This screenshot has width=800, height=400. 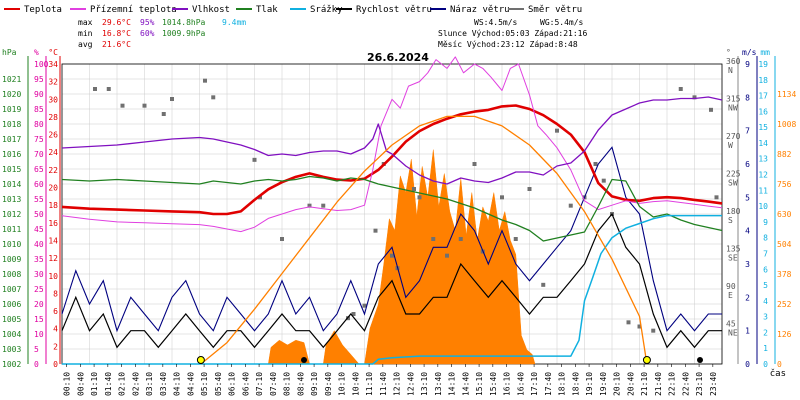 I want to click on tick-label-celsius: 6, so click(x=55, y=311).